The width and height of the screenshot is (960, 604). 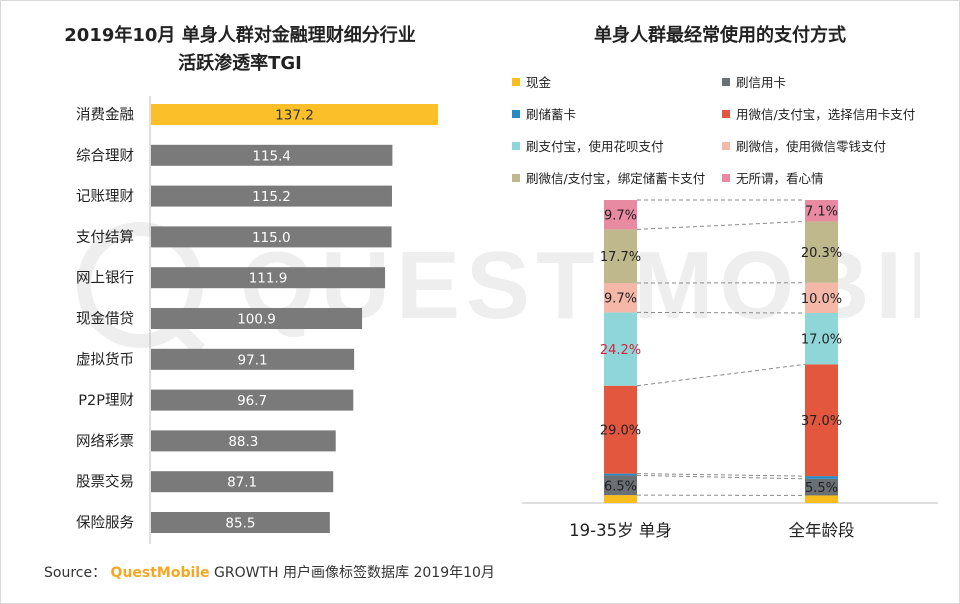 What do you see at coordinates (105, 155) in the screenshot?
I see `category-label: 综合理财` at bounding box center [105, 155].